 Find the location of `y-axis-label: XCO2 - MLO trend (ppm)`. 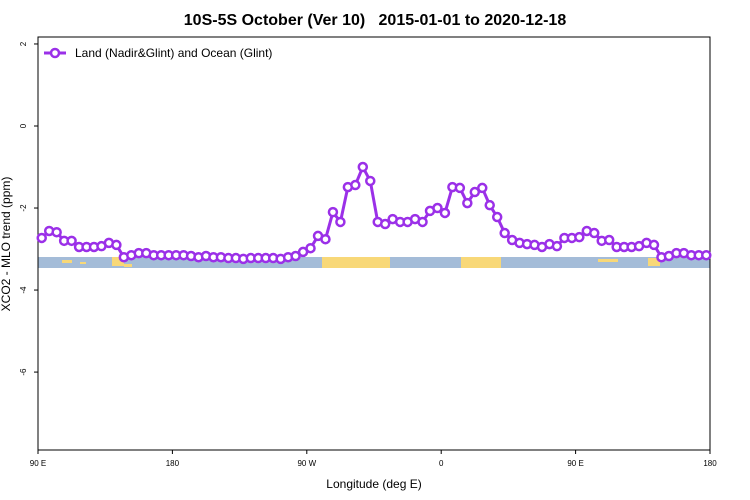

y-axis-label: XCO2 - MLO trend (ppm) is located at coordinates (6, 244).